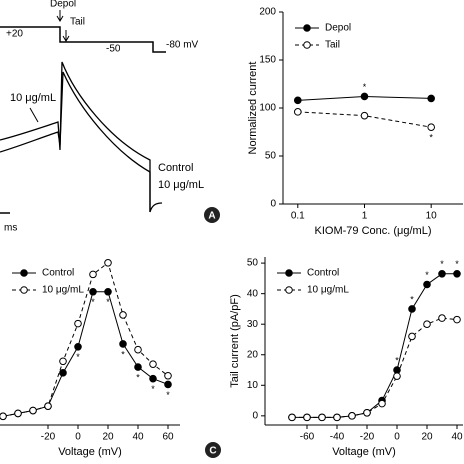 Image resolution: width=464 pixels, height=464 pixels. What do you see at coordinates (48, 437) in the screenshot?
I see `x-tick-label: -20` at bounding box center [48, 437].